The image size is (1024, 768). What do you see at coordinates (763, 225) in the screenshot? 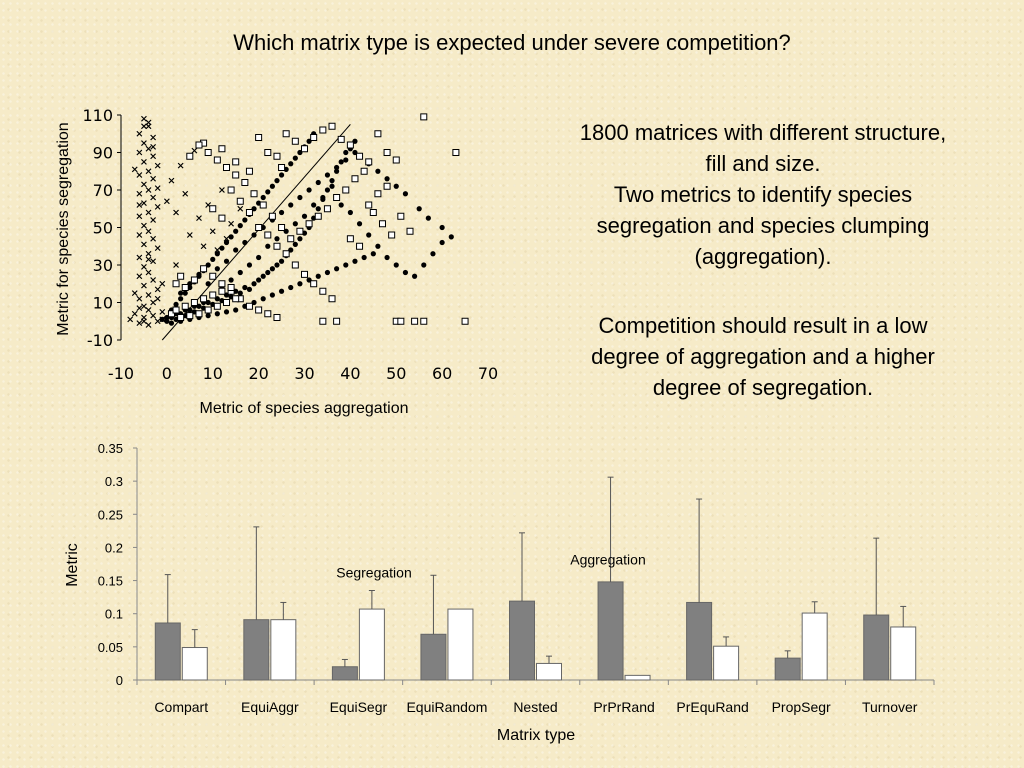
I see `description-line: segregation and species clumping` at bounding box center [763, 225].